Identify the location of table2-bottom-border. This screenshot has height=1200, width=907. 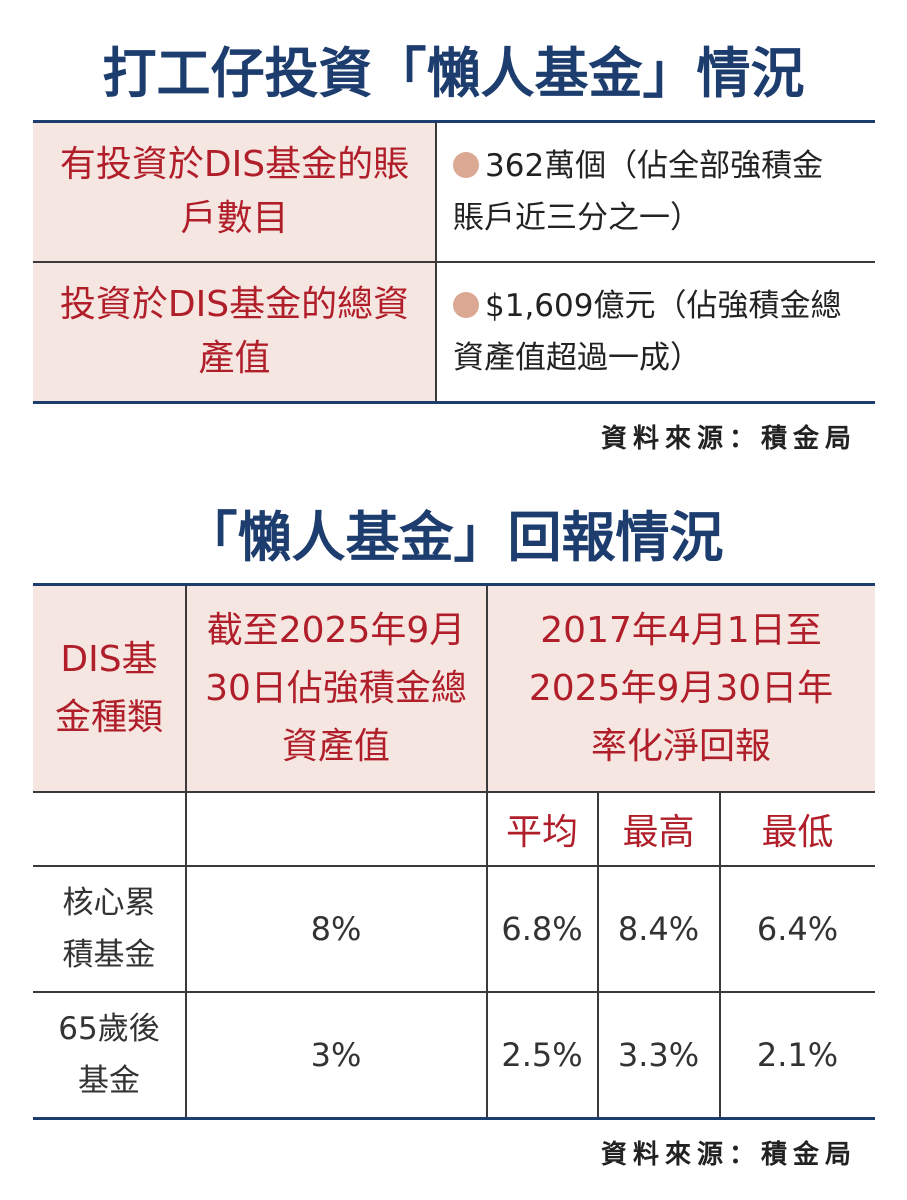
(454, 1118).